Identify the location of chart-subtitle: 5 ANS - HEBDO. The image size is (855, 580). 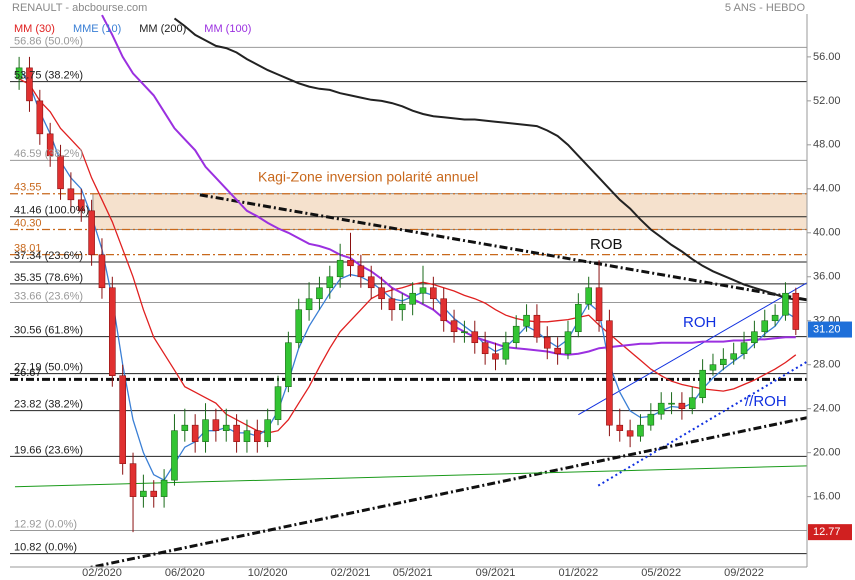
(765, 8).